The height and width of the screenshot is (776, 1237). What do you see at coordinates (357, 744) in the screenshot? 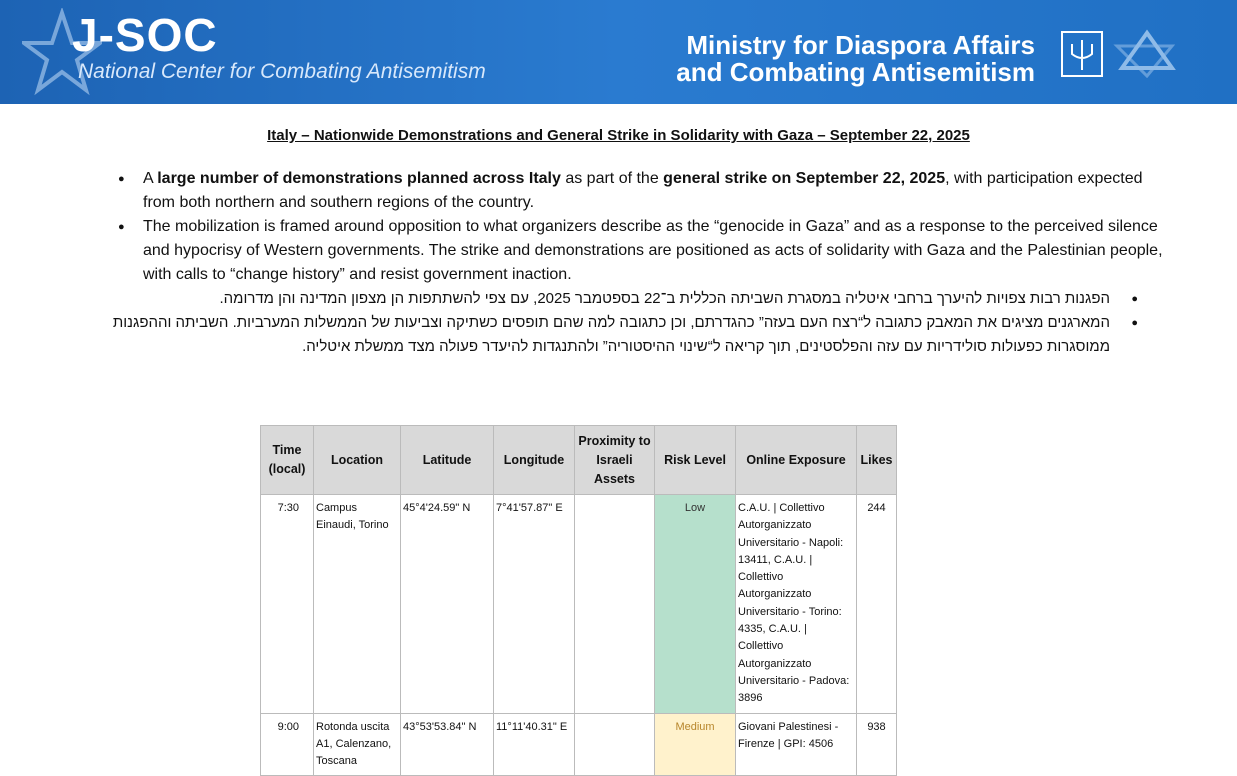
I see `table-cell: Rotonda uscita A1, Calenzano, Toscana` at bounding box center [357, 744].